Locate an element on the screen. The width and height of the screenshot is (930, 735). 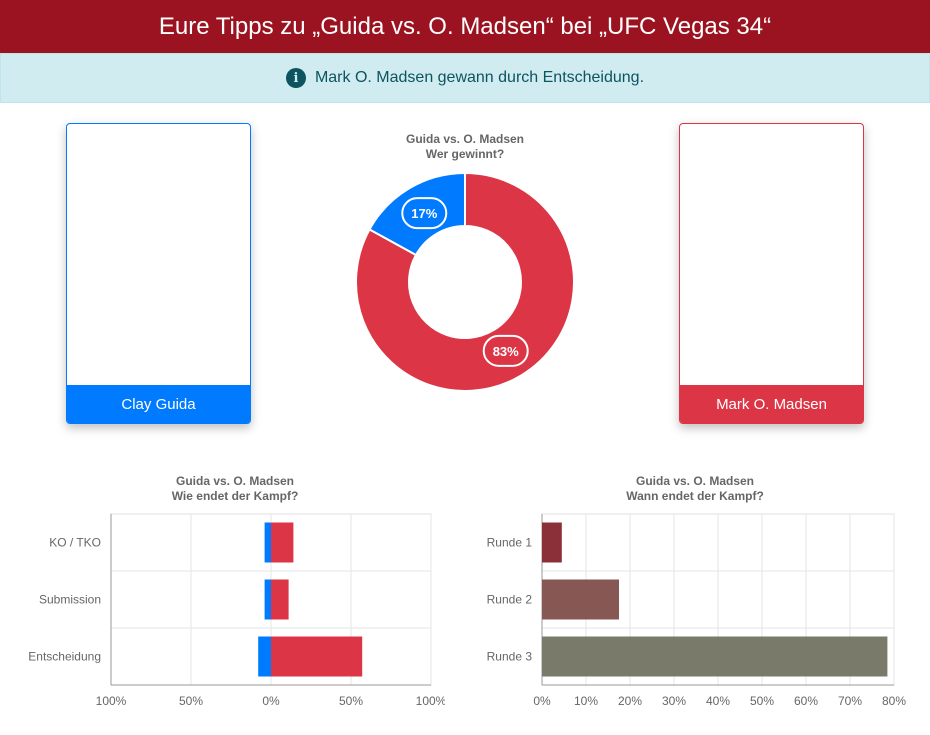
y-tick-label: Runde 2 is located at coordinates (510, 600).